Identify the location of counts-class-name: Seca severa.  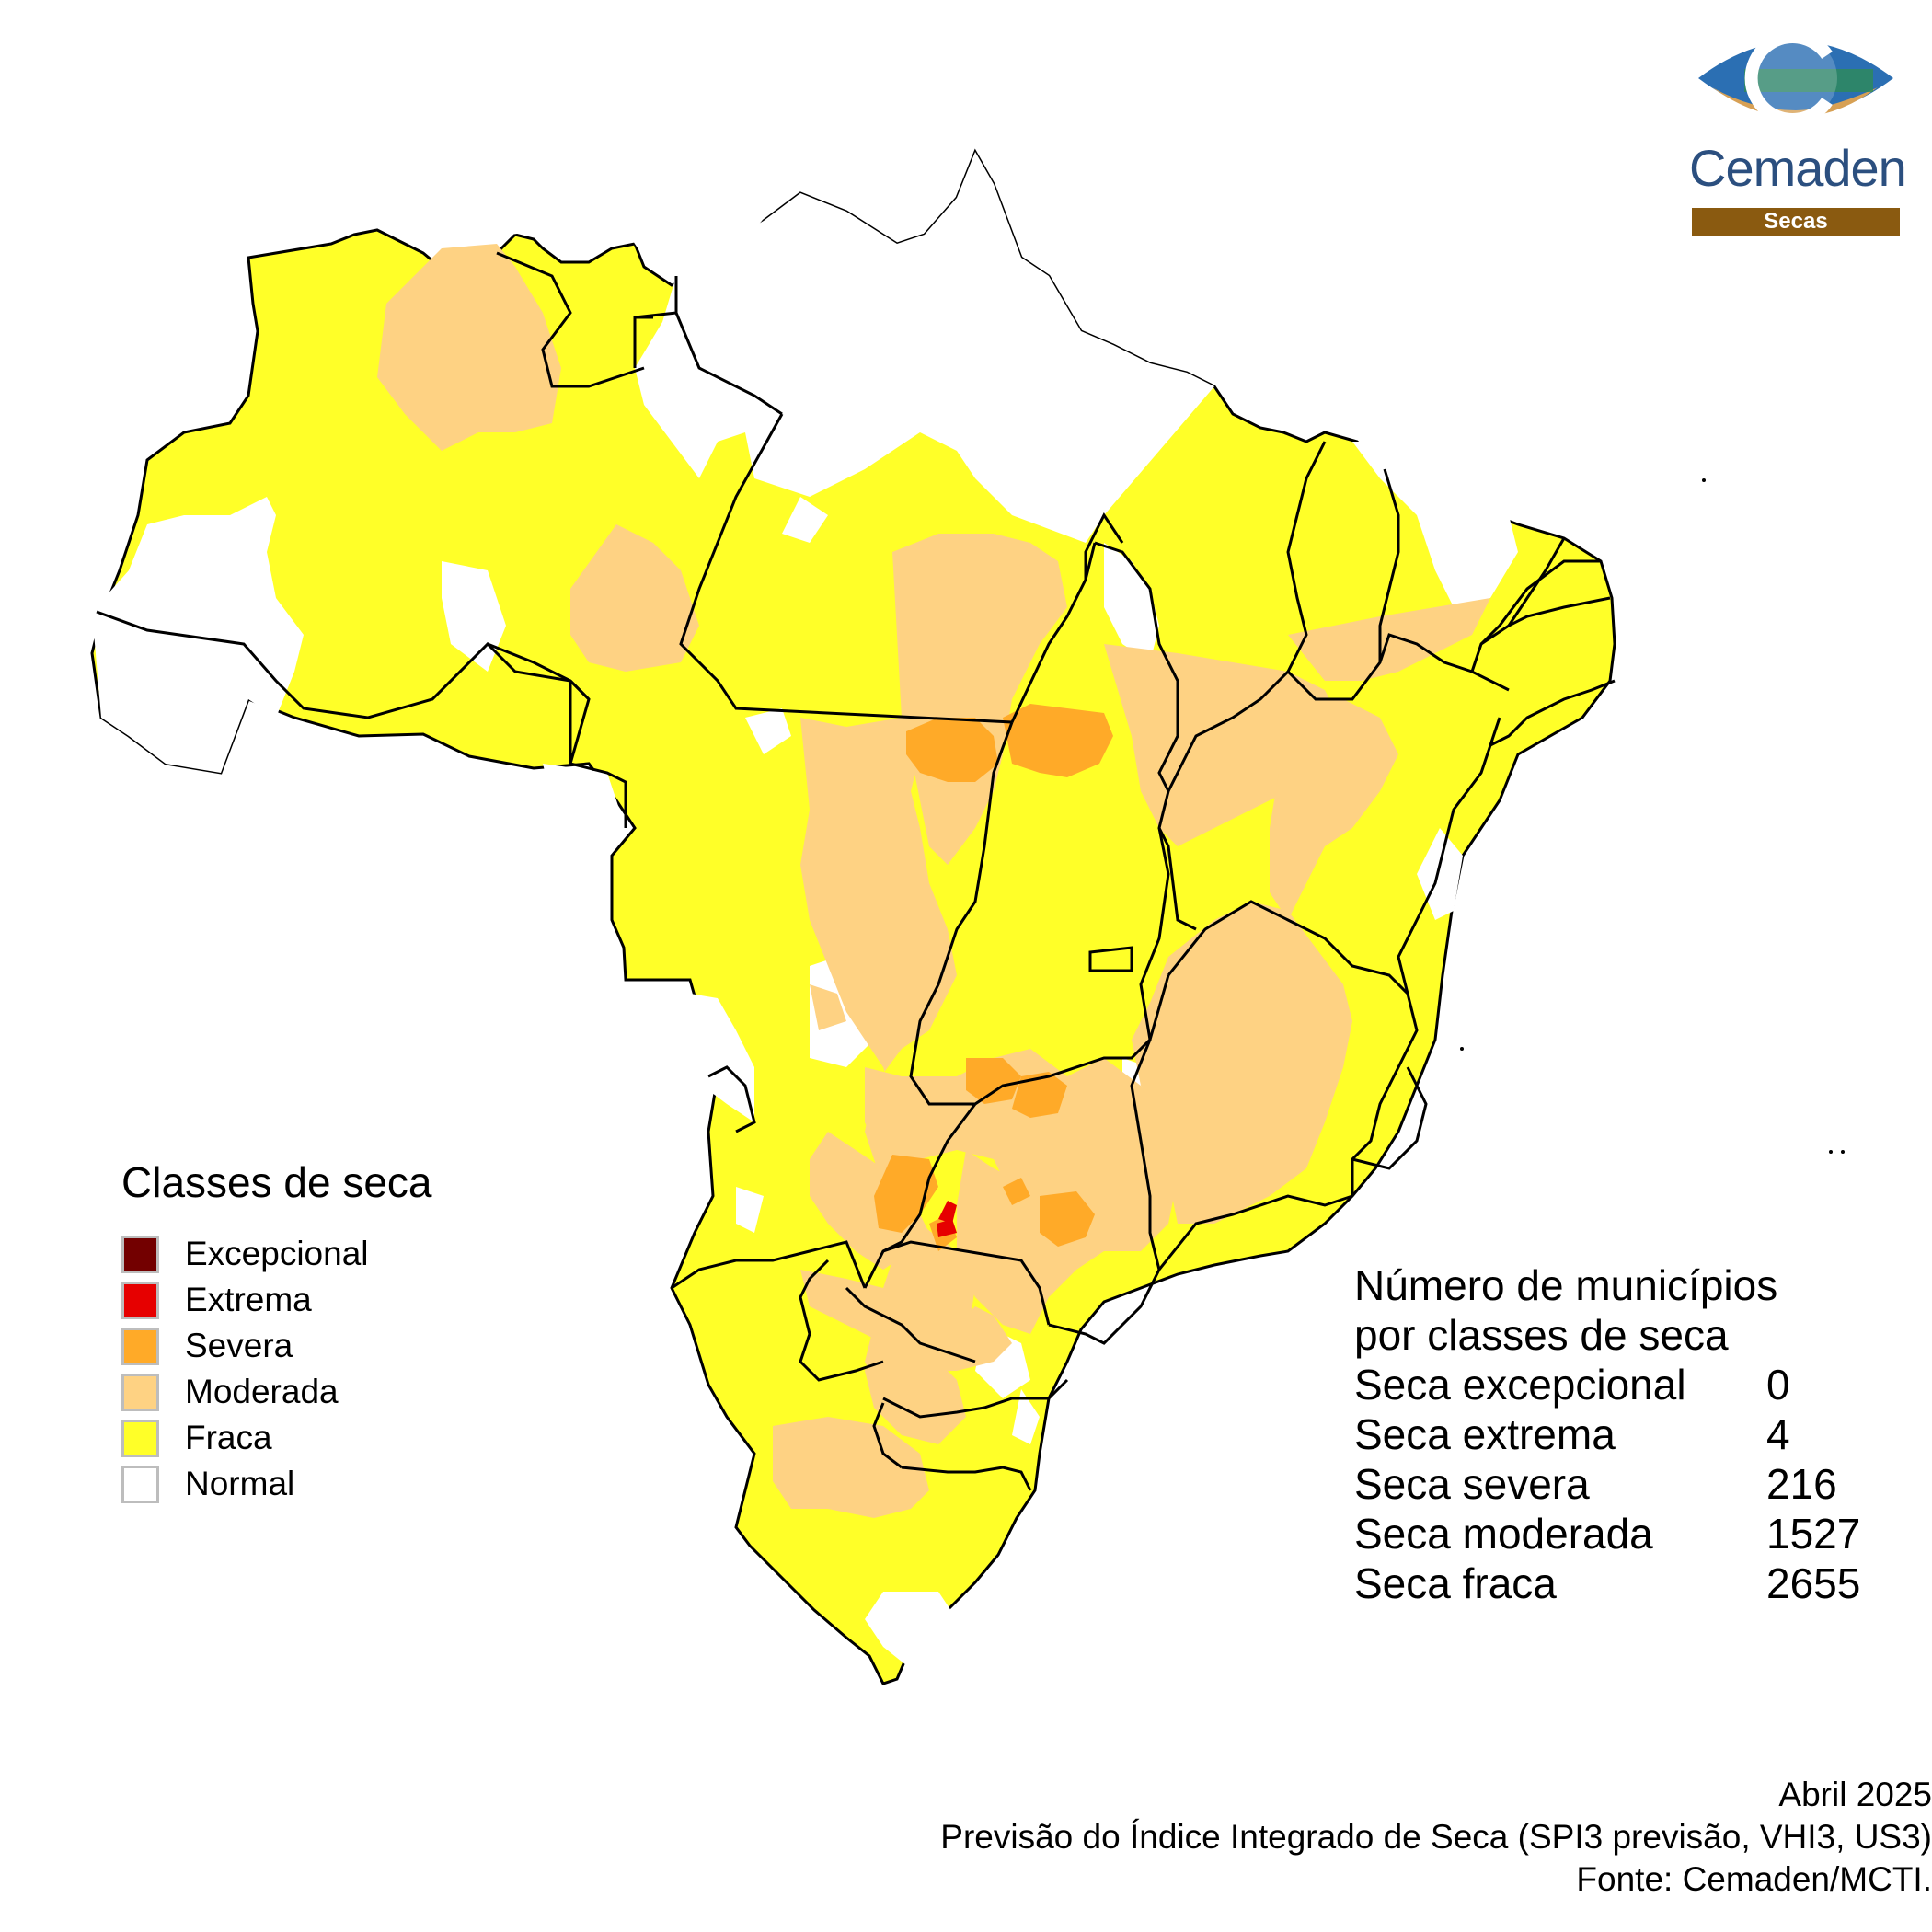
(1472, 1484).